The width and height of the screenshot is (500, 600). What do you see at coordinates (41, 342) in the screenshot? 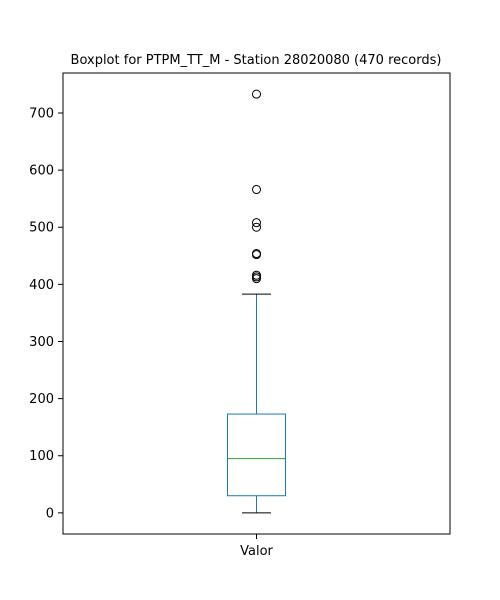
I see `y-tick-label: 300` at bounding box center [41, 342].